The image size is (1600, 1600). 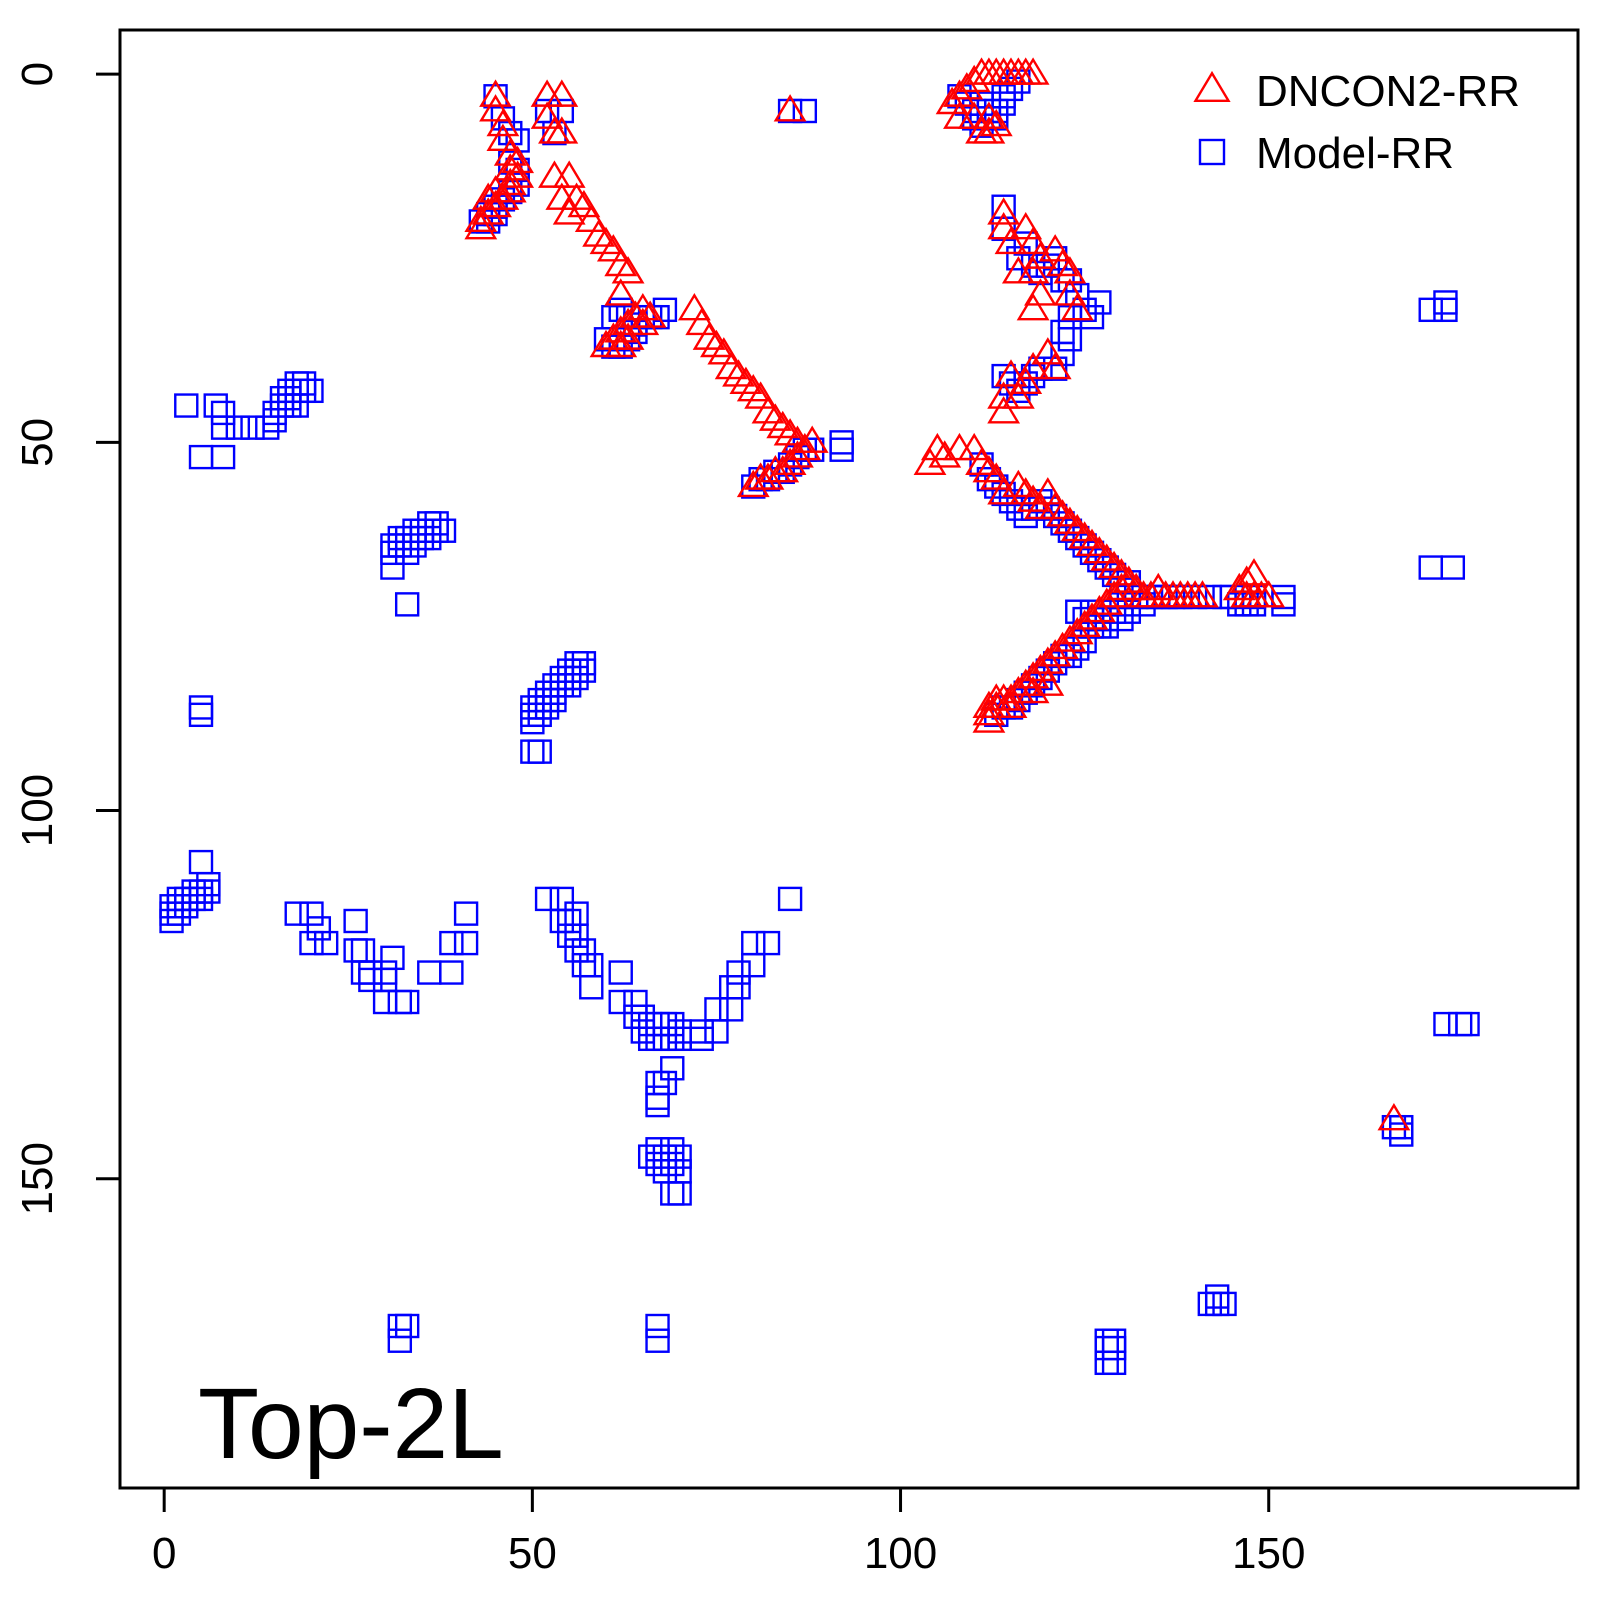 What do you see at coordinates (37, 442) in the screenshot?
I see `y-tick-label: 50` at bounding box center [37, 442].